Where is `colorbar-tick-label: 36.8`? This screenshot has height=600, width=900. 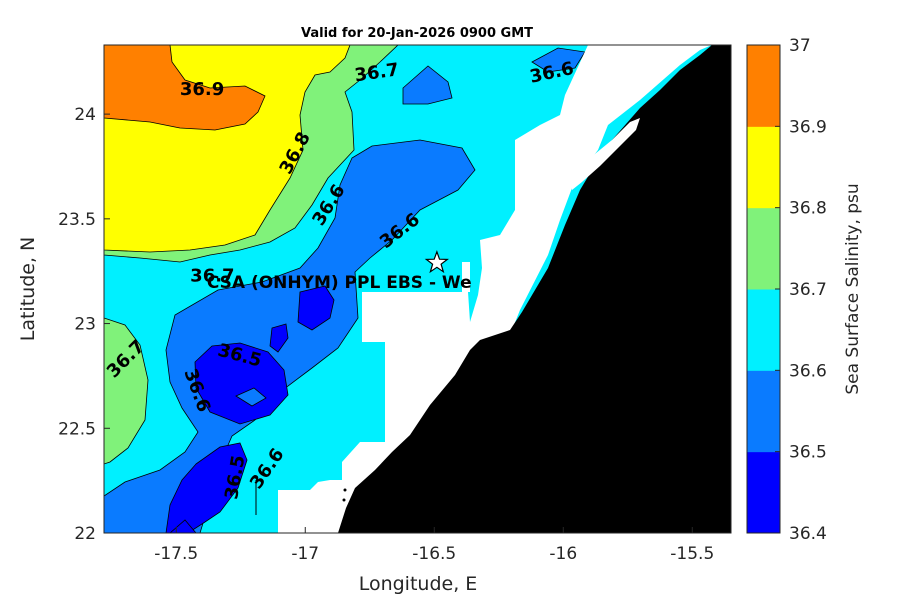
colorbar-tick-label: 36.8 is located at coordinates (808, 209).